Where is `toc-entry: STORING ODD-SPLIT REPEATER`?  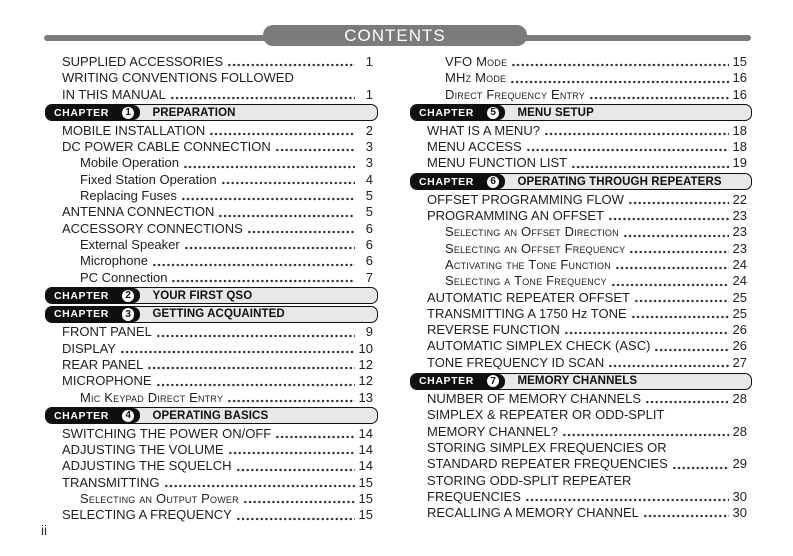 toc-entry: STORING ODD-SPLIT REPEATER is located at coordinates (581, 481).